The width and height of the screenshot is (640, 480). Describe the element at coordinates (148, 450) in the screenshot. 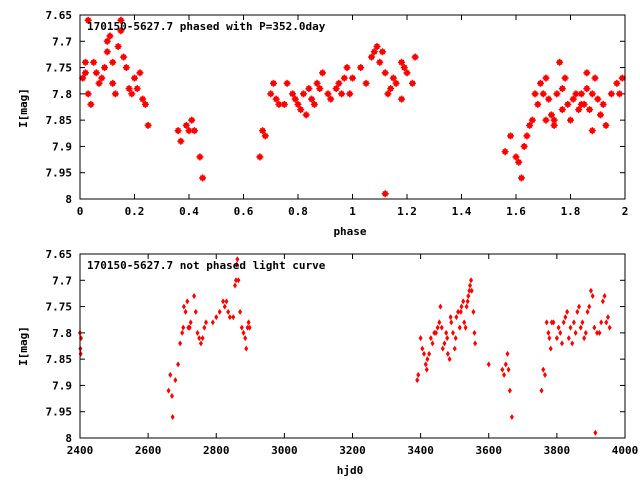

I see `x-tick-label: 2600` at that location.